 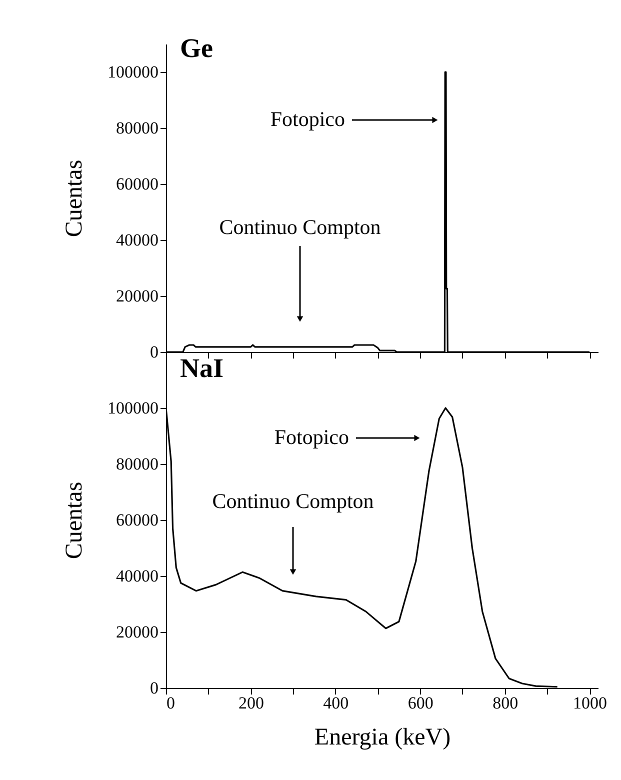 I want to click on x-axis-title: Energia (keV), so click(x=382, y=737).